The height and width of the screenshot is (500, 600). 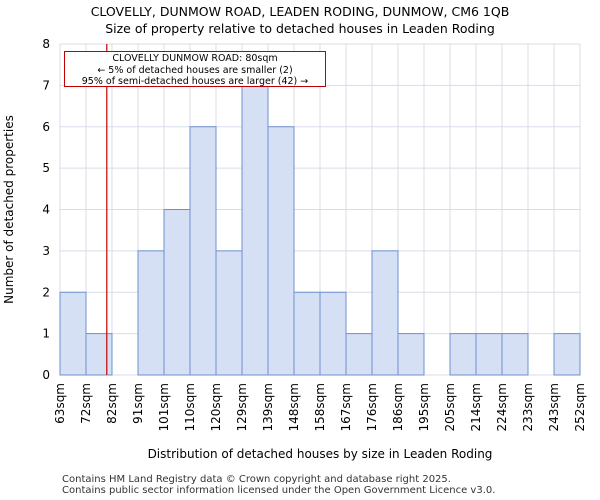 What do you see at coordinates (528, 407) in the screenshot?
I see `x-tick-label: 233sqm` at bounding box center [528, 407].